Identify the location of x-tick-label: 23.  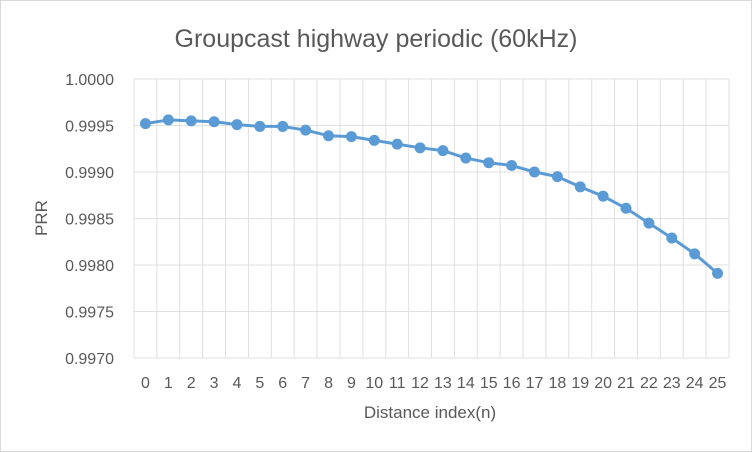
(672, 383).